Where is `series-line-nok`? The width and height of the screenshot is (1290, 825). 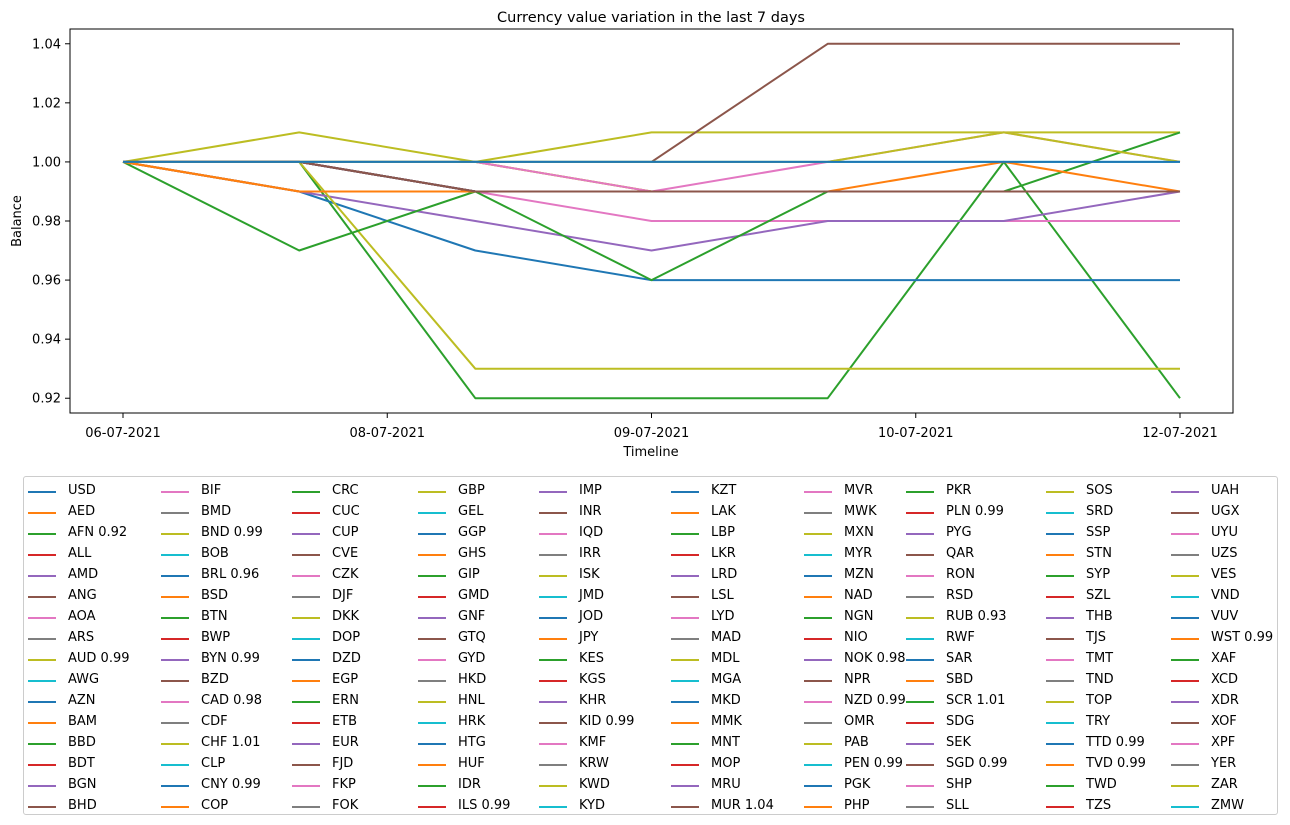
series-line-nok is located at coordinates (651, 206).